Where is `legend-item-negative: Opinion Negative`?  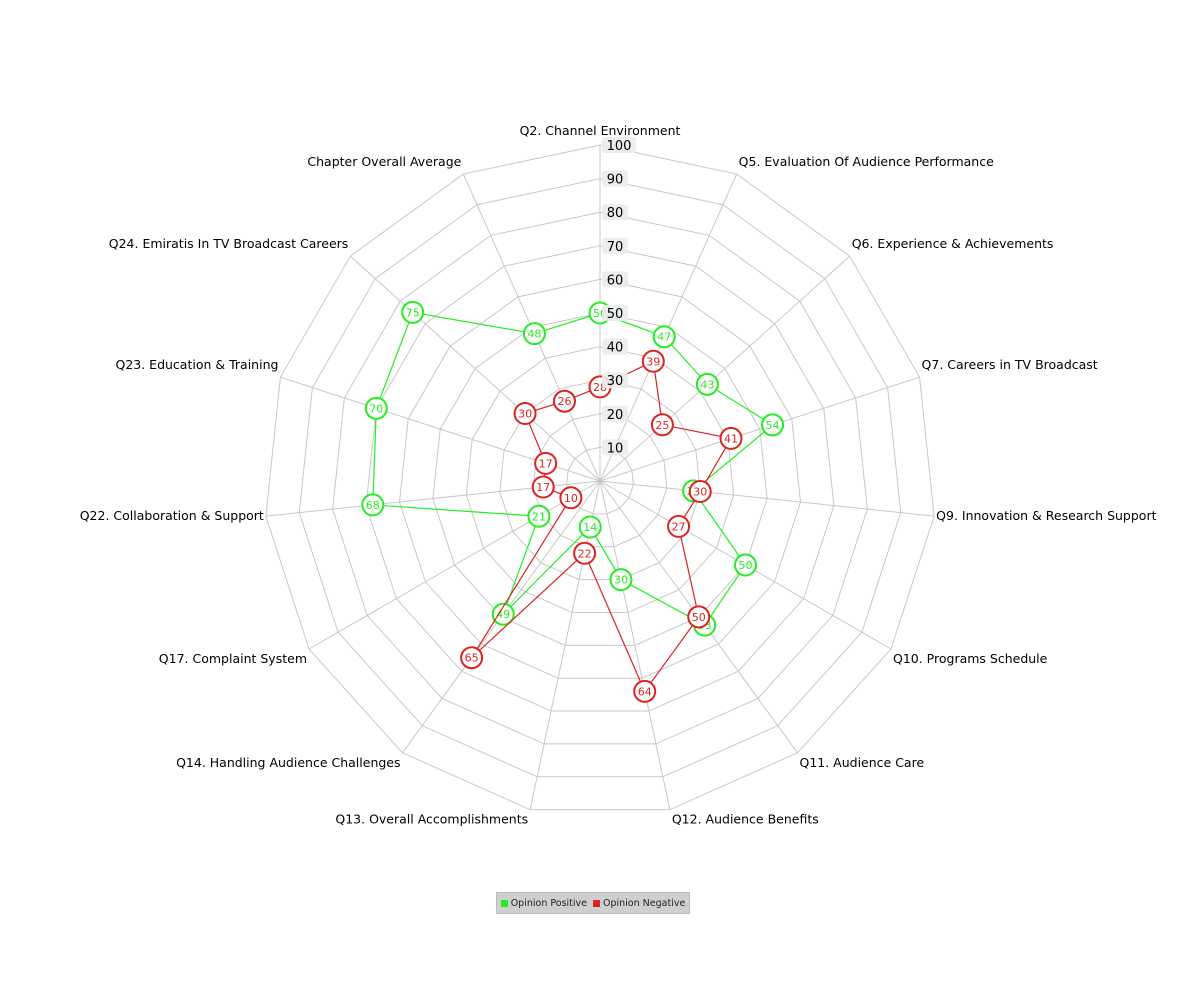 legend-item-negative: Opinion Negative is located at coordinates (639, 903).